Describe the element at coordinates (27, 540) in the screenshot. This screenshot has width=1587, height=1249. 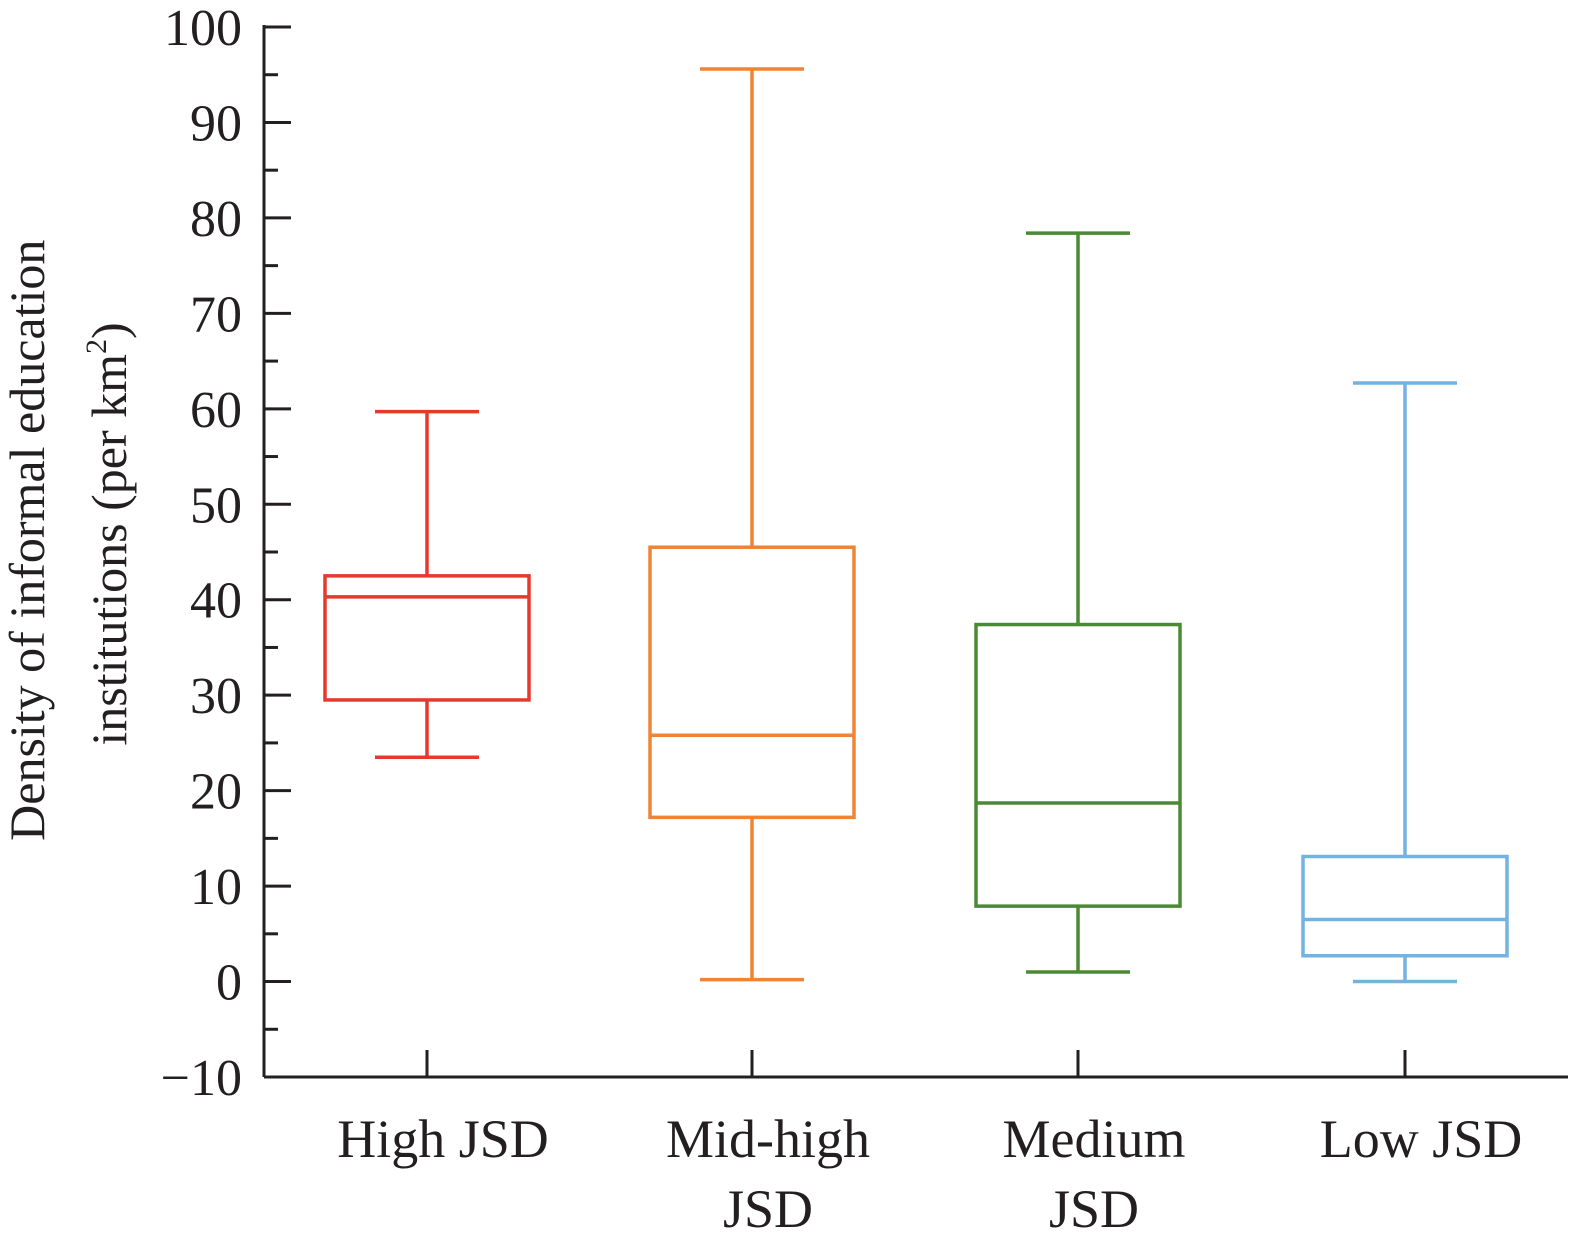
I see `y-axis-label-line-1: Density of informal education` at that location.